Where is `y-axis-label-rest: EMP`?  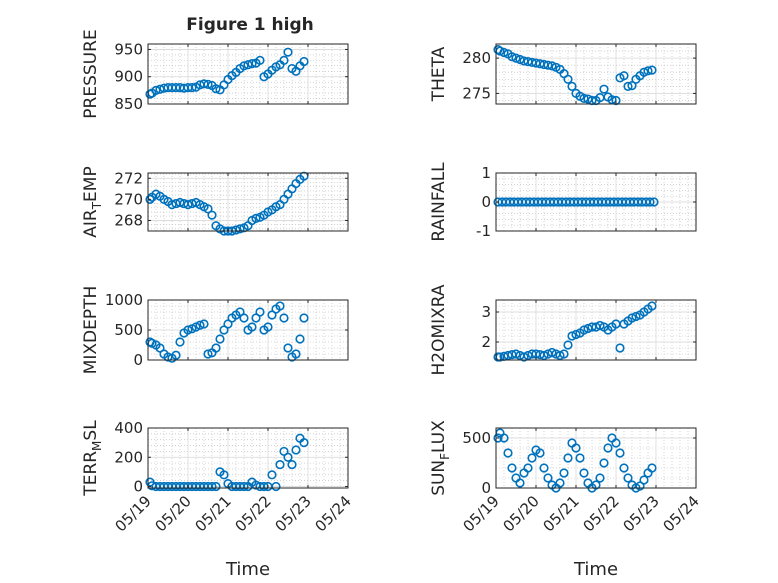
y-axis-label-rest: EMP is located at coordinates (91, 184).